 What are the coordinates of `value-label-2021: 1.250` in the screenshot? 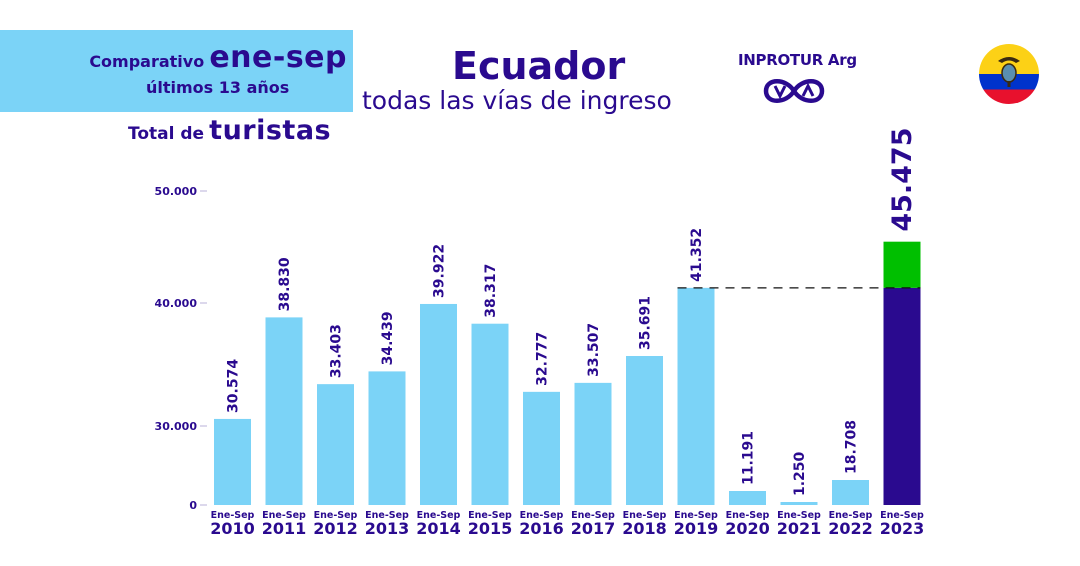 It's located at (800, 473).